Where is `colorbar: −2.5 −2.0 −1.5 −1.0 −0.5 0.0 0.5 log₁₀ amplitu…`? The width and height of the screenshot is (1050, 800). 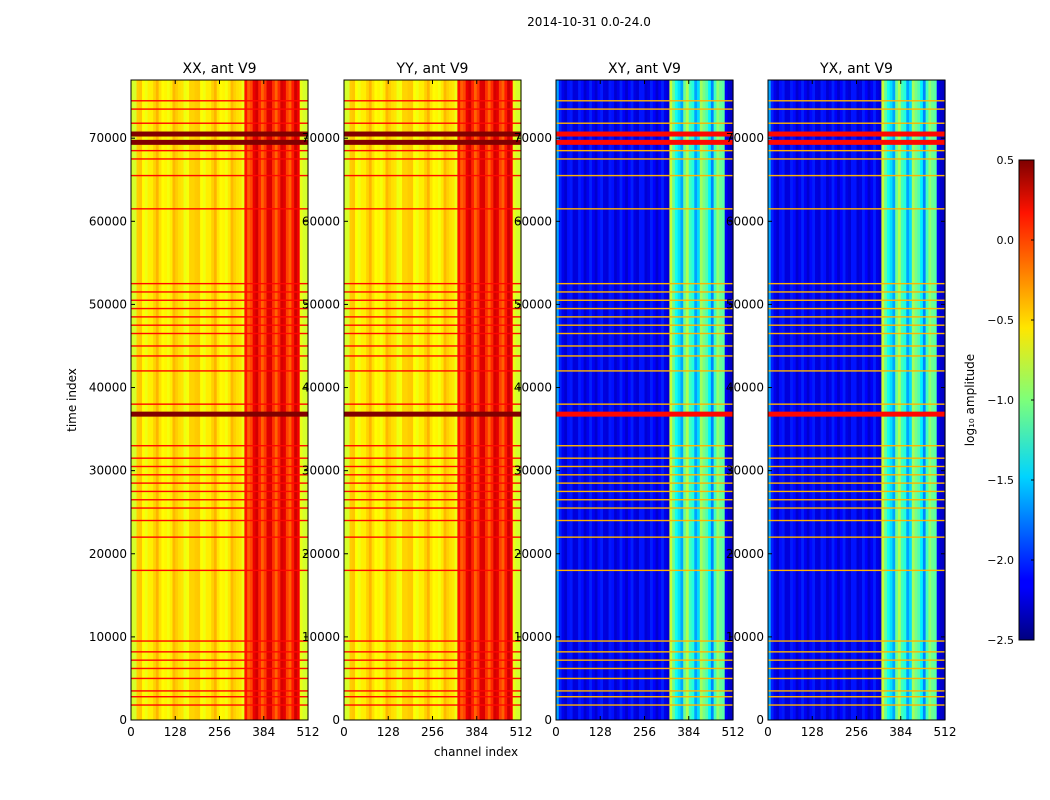
colorbar: −2.5 −2.0 −1.5 −1.0 −0.5 0.0 0.5 log₁₀ amplitu… is located at coordinates (999, 400).